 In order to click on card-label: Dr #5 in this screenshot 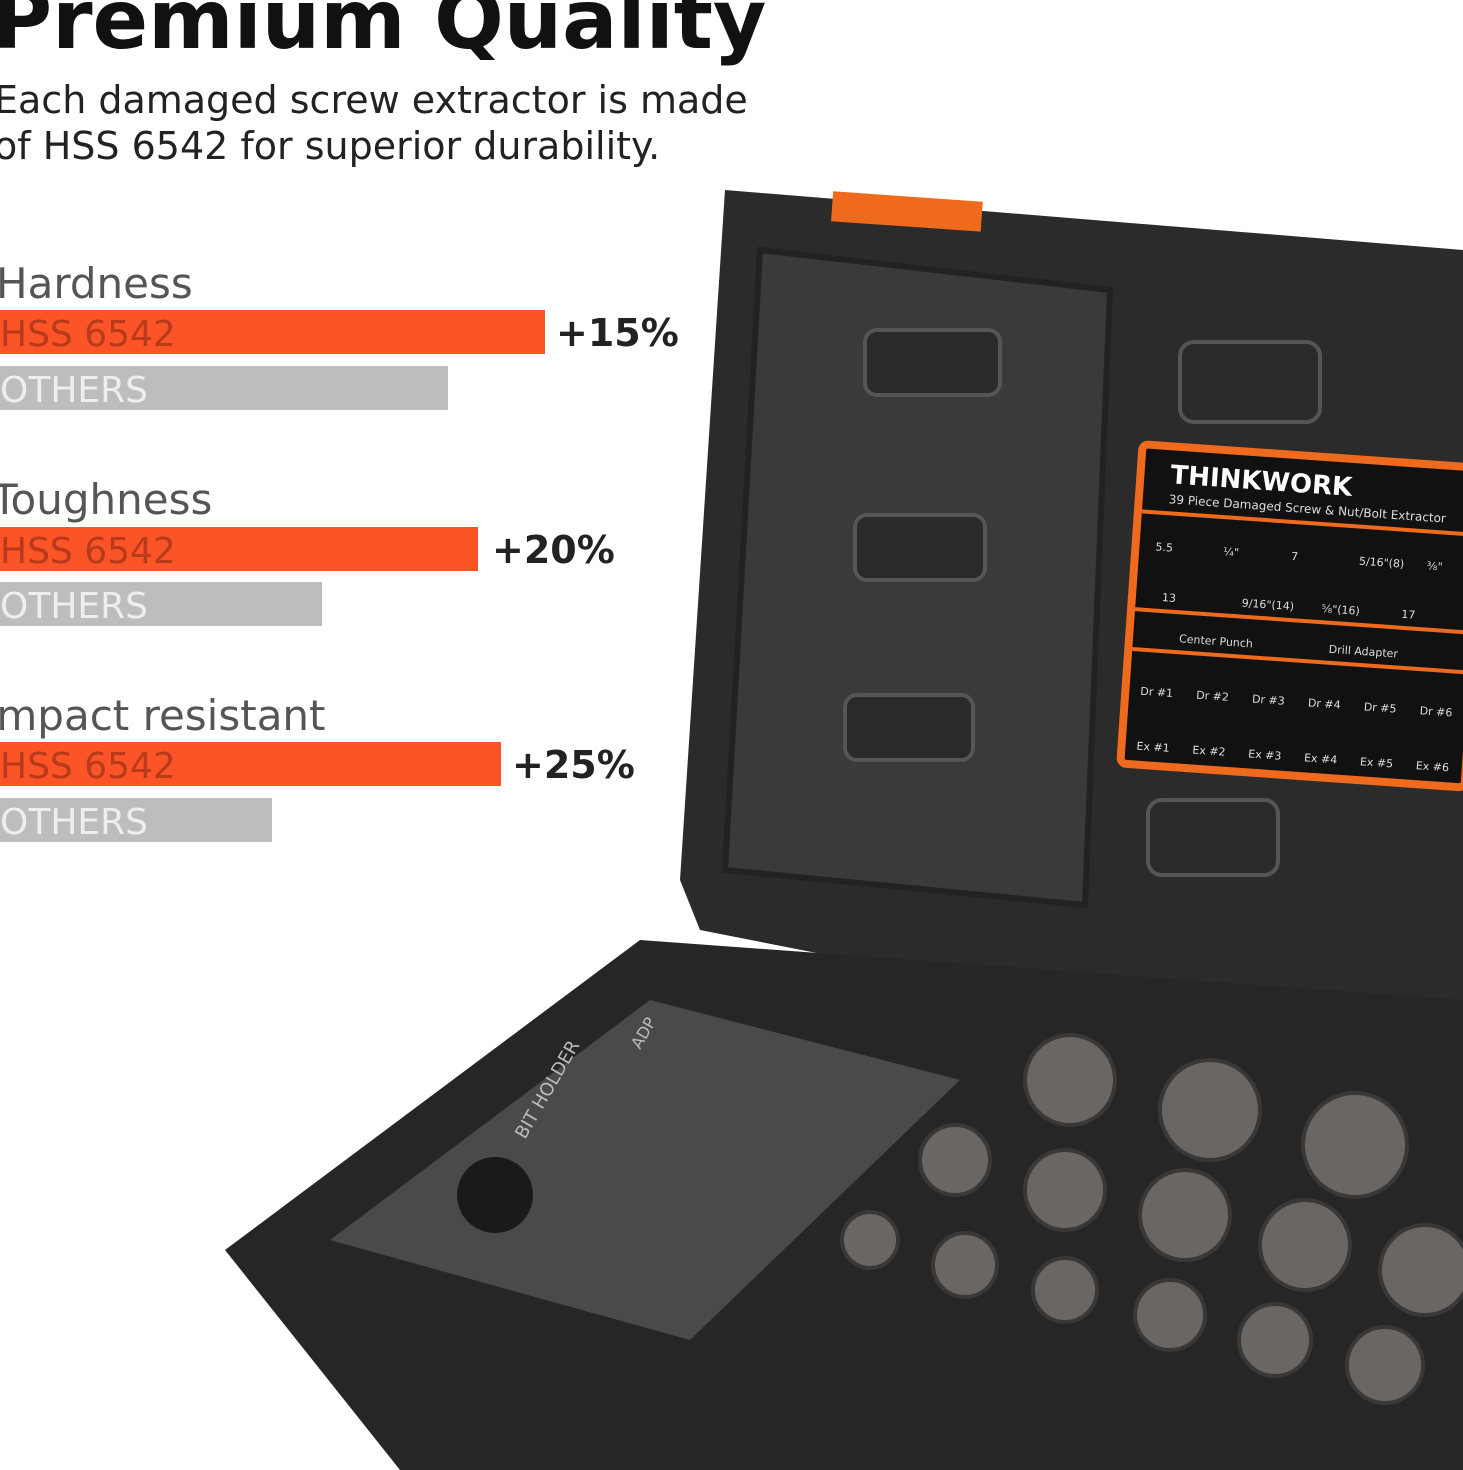, I will do `click(1380, 707)`.